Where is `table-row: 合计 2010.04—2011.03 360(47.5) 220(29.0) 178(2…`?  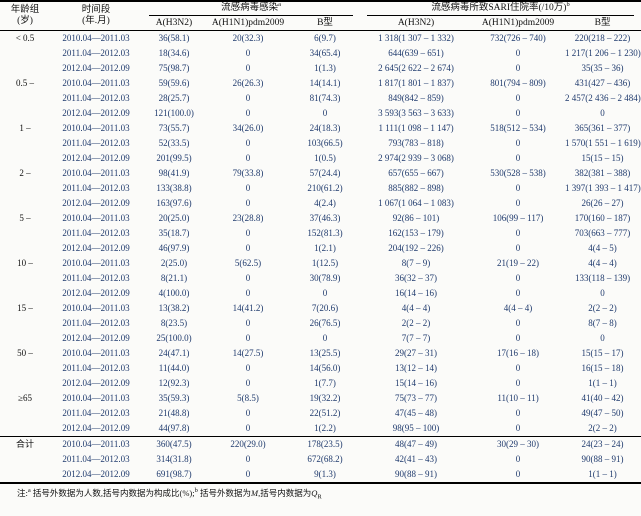 table-row: 合计 2010.04—2011.03 360(47.5) 220(29.0) 178(2… is located at coordinates (320, 444).